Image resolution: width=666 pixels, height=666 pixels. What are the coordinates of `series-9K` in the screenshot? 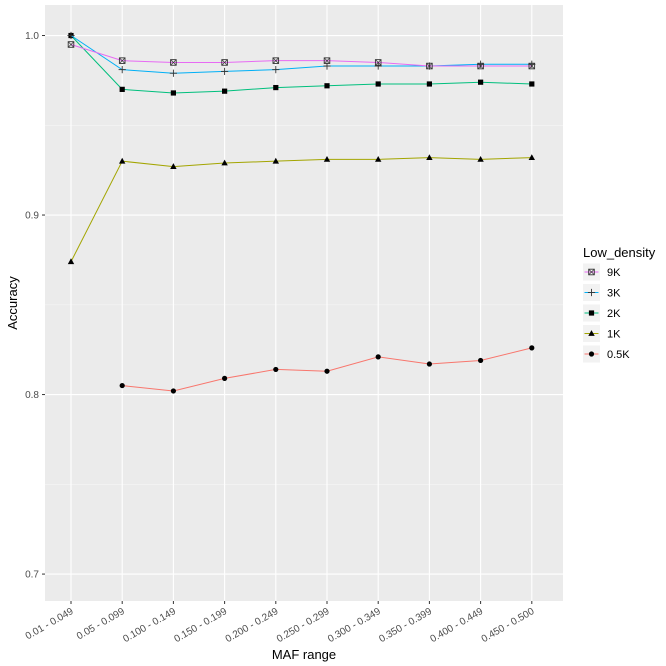 It's located at (301, 55).